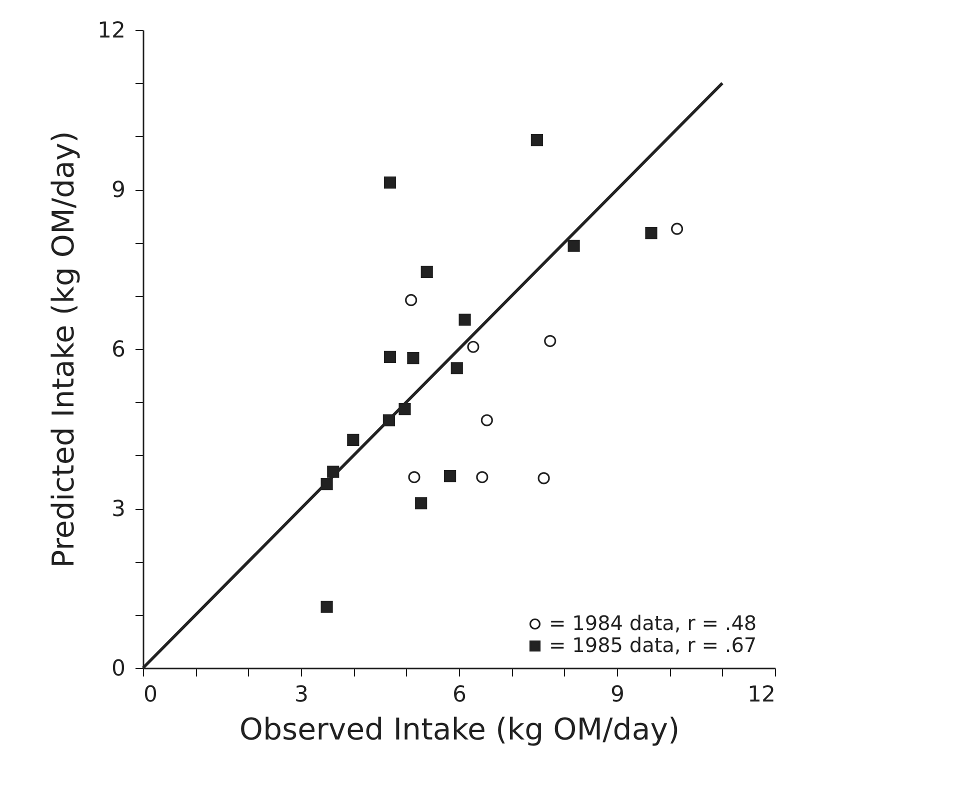 Image resolution: width=954 pixels, height=790 pixels. What do you see at coordinates (653, 645) in the screenshot?
I see `legend-label: = 1985 data, r = .67` at bounding box center [653, 645].